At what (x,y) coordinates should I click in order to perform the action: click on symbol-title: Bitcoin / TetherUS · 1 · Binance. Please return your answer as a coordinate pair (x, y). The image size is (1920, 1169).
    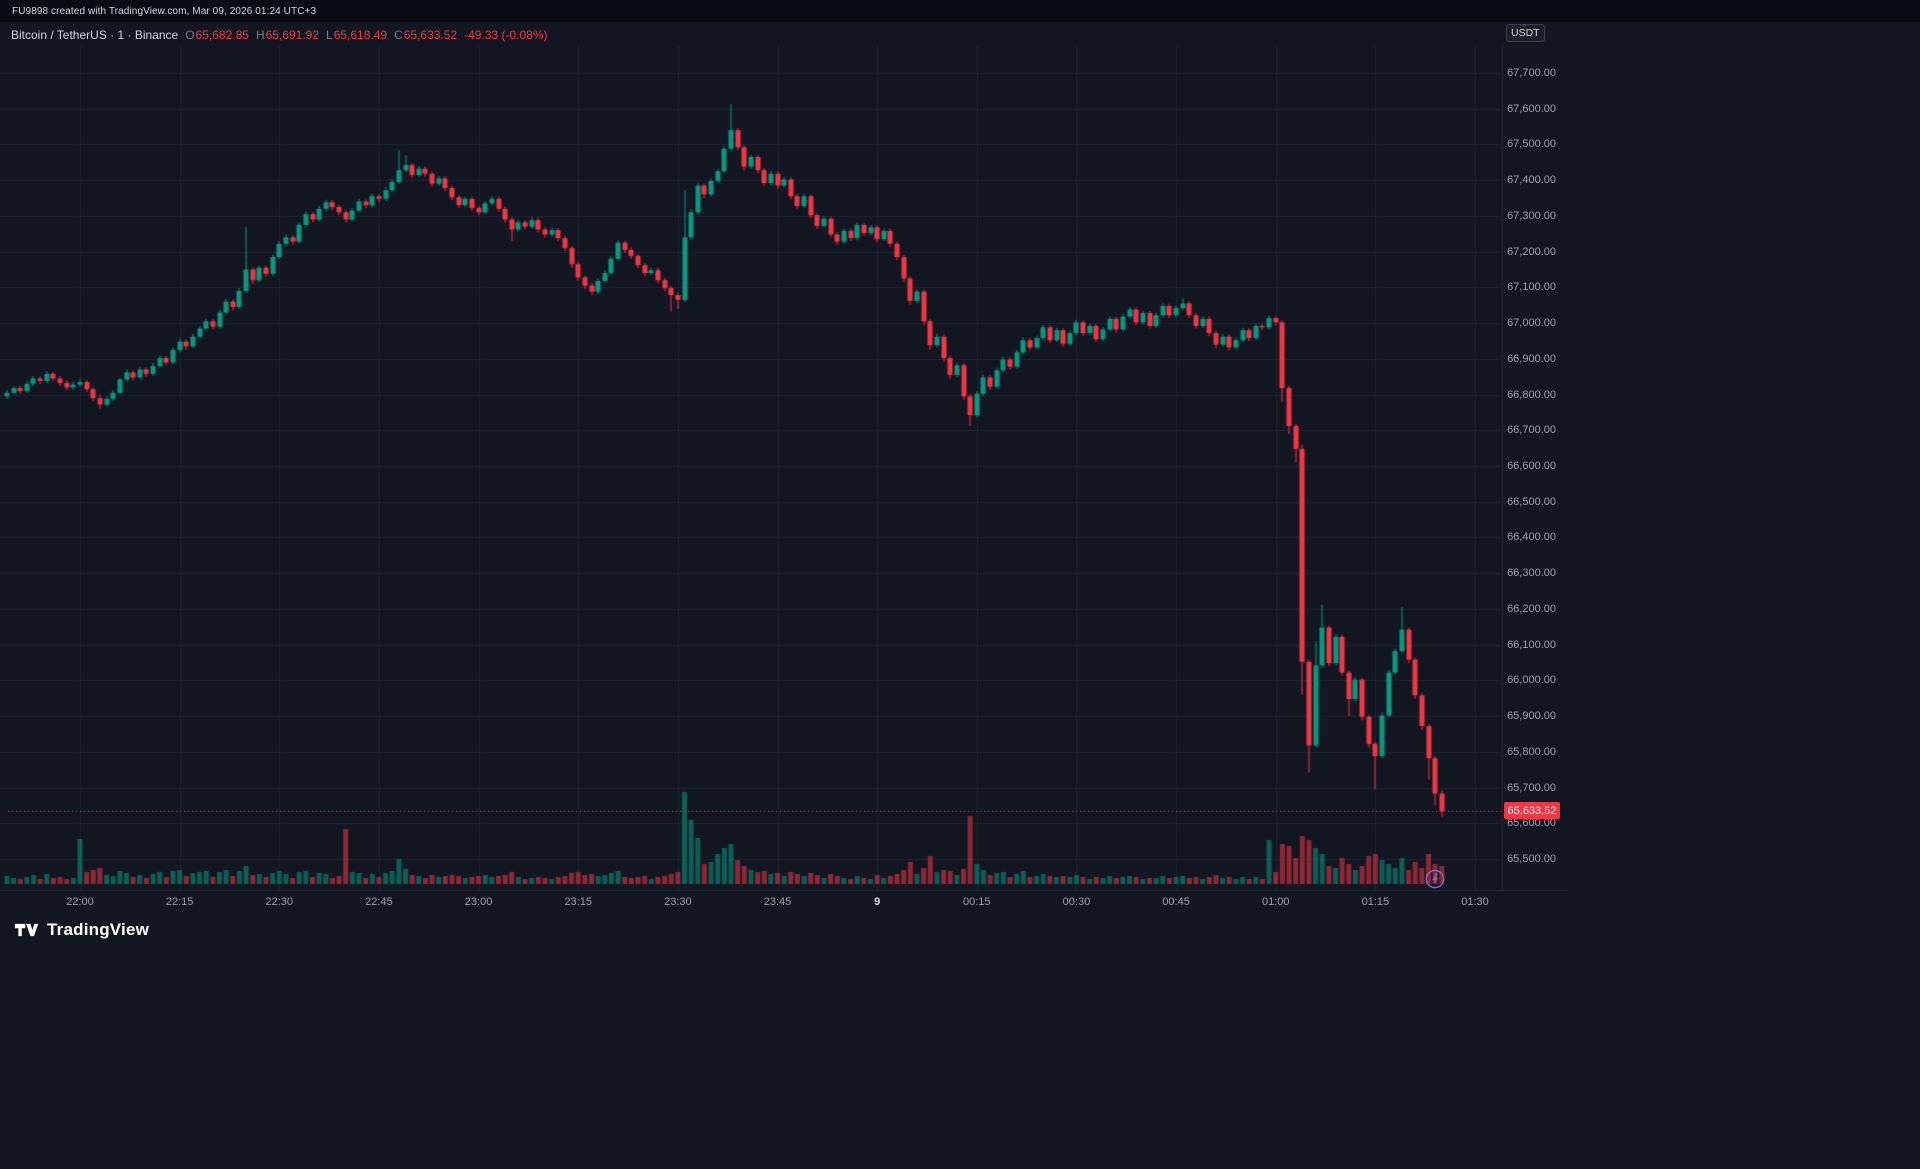
    Looking at the image, I should click on (95, 35).